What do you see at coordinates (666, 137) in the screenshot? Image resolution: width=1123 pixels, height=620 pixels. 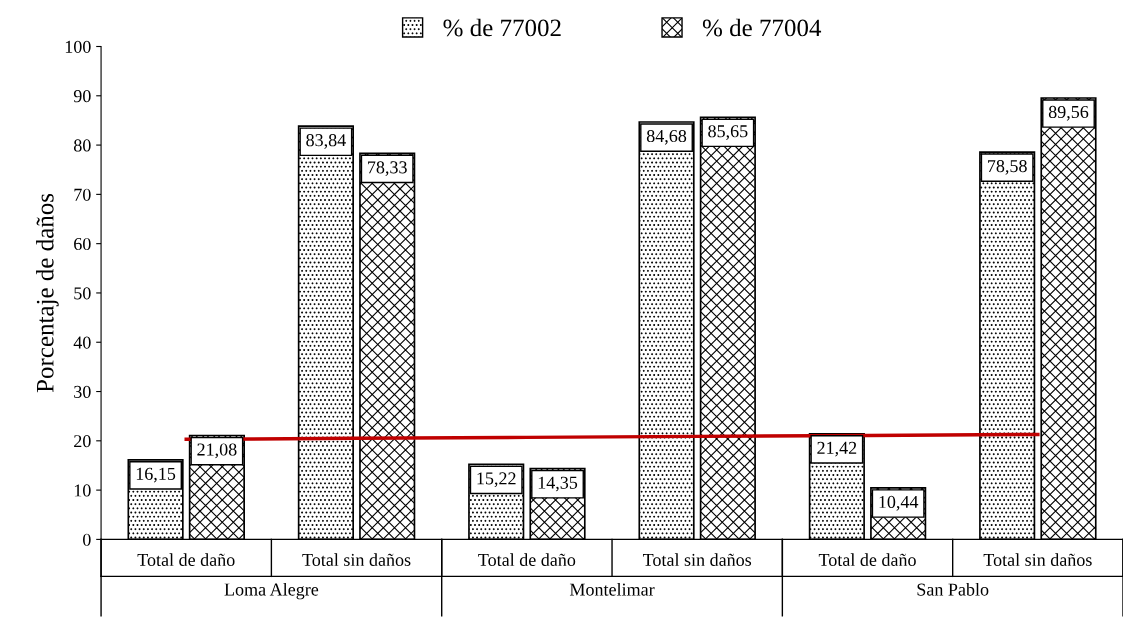 I see `data-label: 84,68` at bounding box center [666, 137].